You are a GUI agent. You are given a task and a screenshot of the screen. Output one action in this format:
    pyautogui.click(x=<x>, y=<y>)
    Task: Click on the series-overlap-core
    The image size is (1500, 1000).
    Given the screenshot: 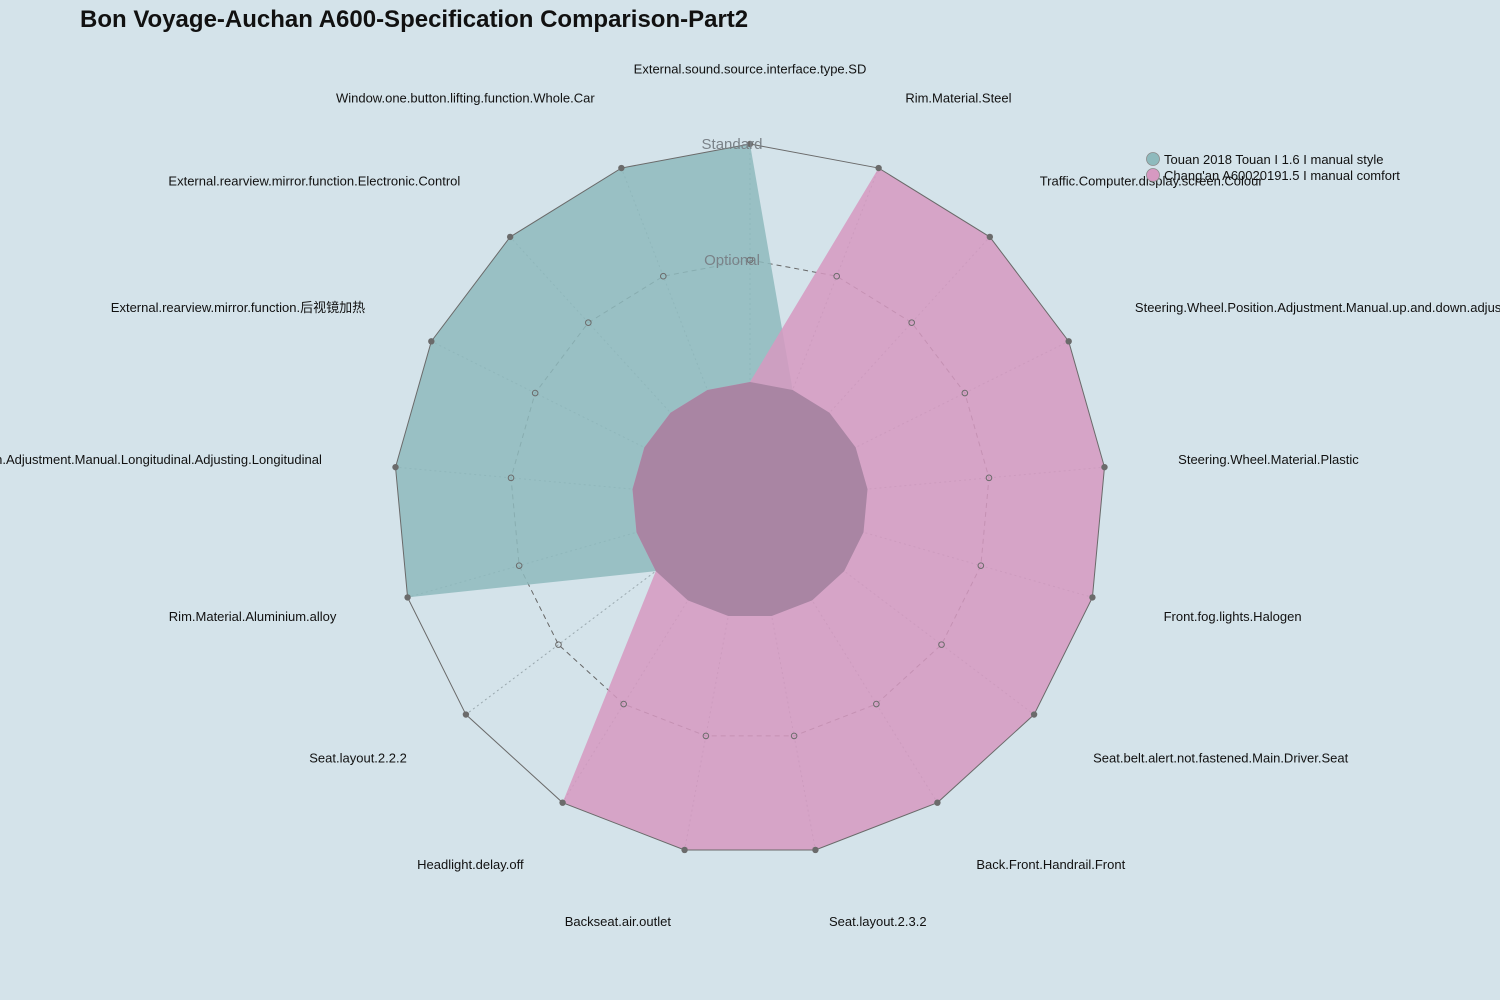 What is the action you would take?
    pyautogui.click(x=750, y=499)
    